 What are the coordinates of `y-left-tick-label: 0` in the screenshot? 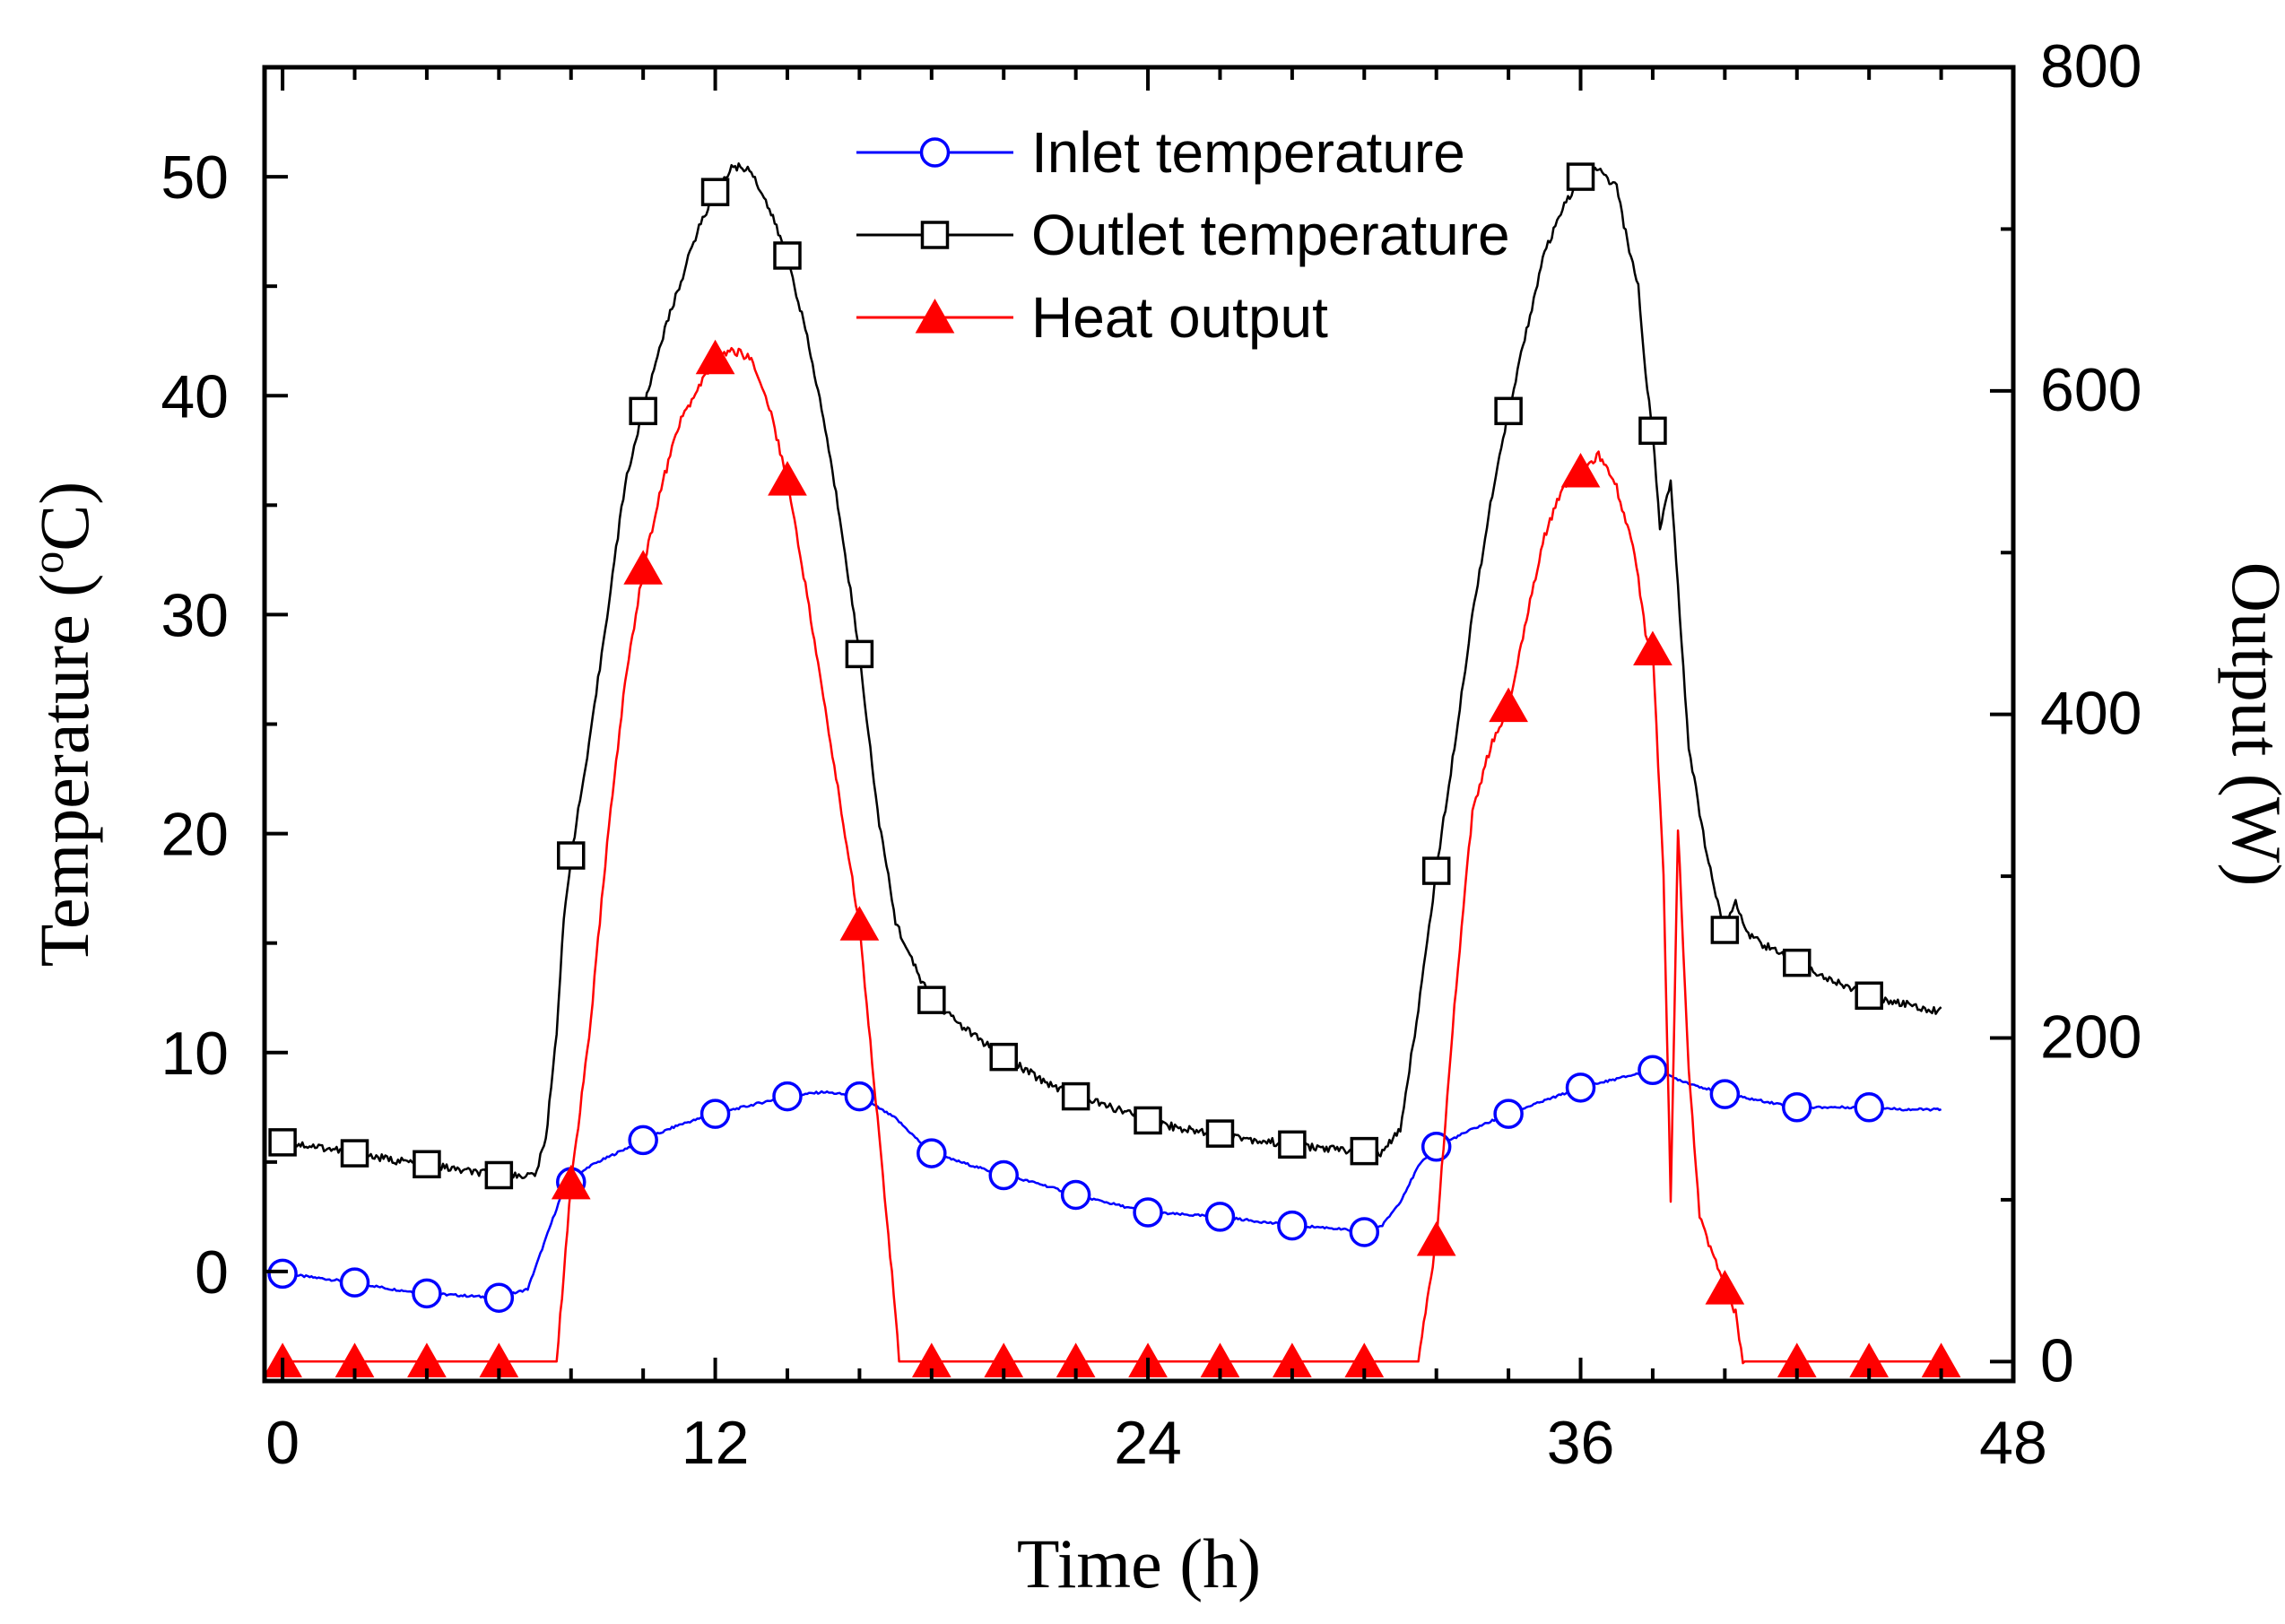 It's located at (212, 1272).